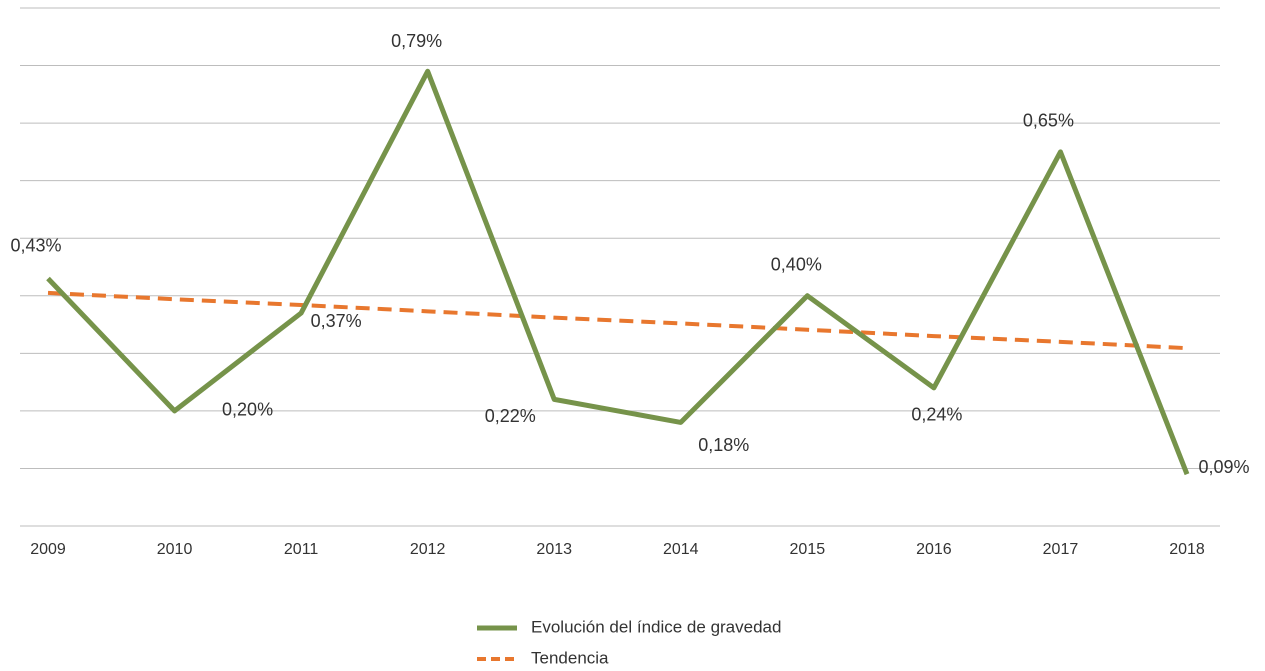 This screenshot has width=1265, height=671. Describe the element at coordinates (681, 549) in the screenshot. I see `x-tick-label: 2014` at that location.